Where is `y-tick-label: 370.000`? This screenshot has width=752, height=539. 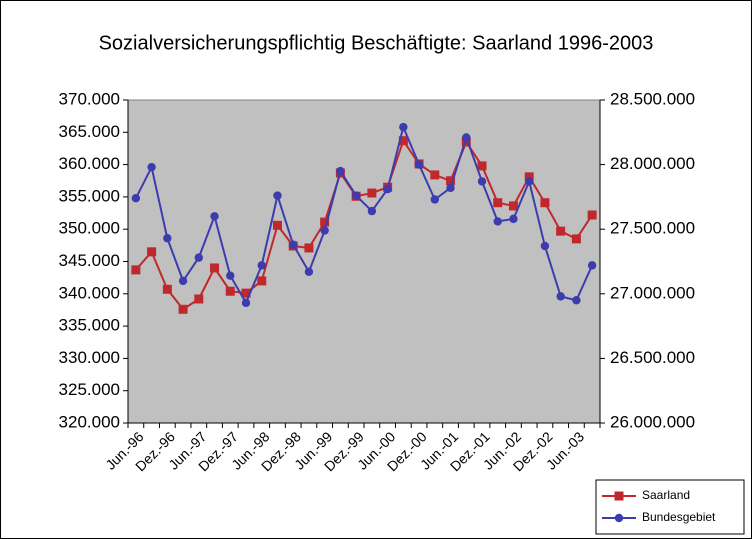 y-tick-label: 370.000 is located at coordinates (89, 98).